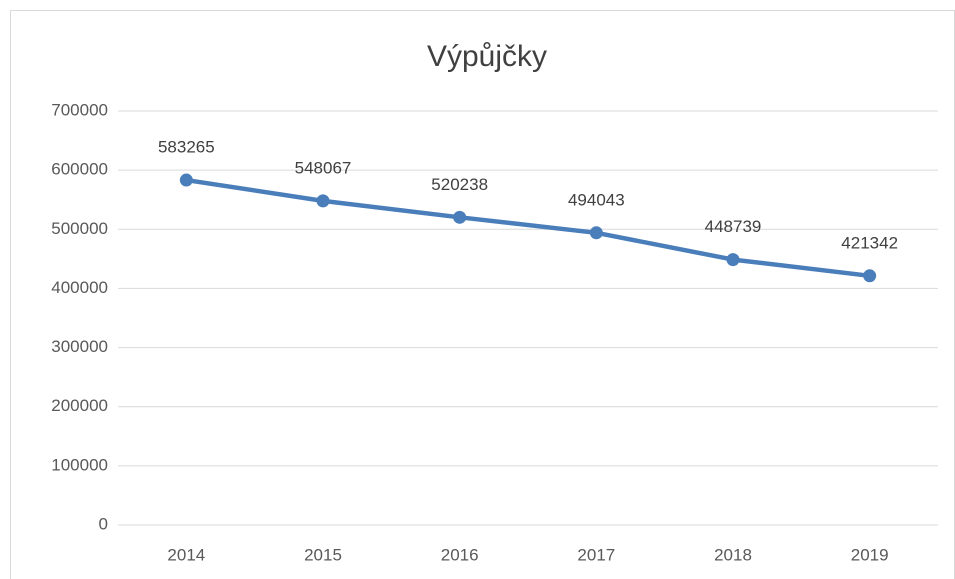 This screenshot has width=955, height=579. Describe the element at coordinates (79, 228) in the screenshot. I see `y-tick-label: 500000` at that location.